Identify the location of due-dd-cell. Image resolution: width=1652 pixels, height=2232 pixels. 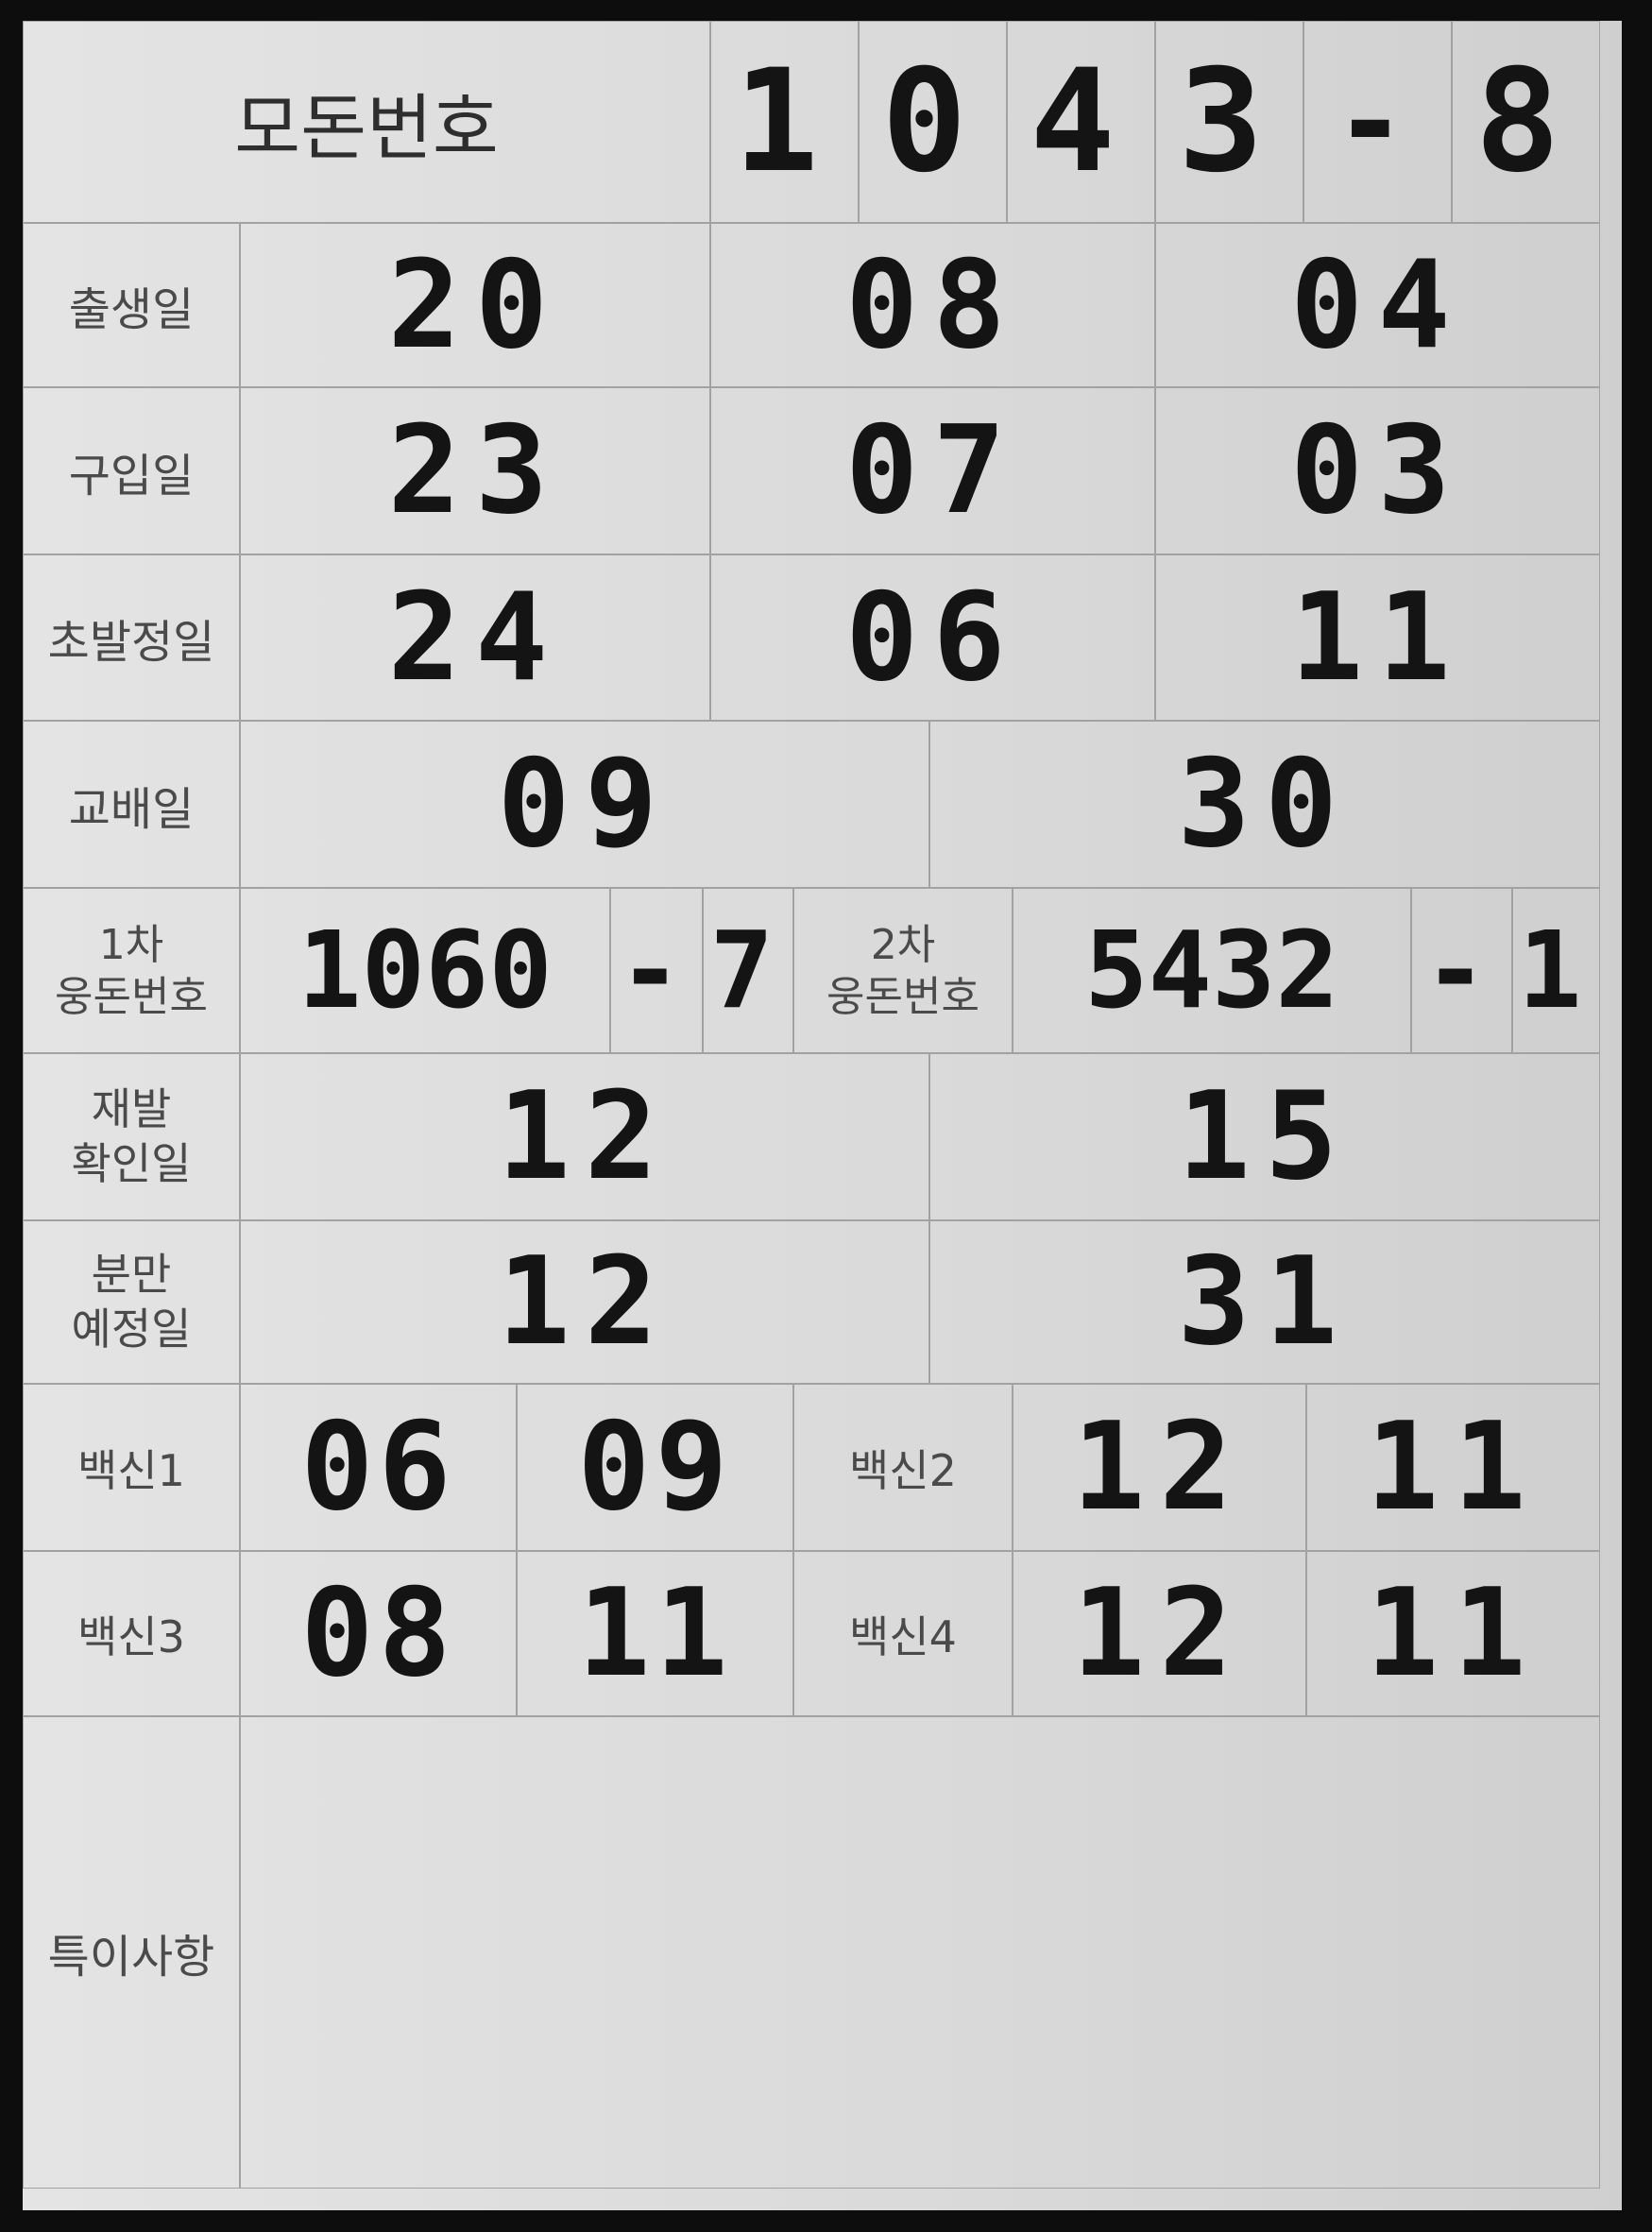
(1264, 1302).